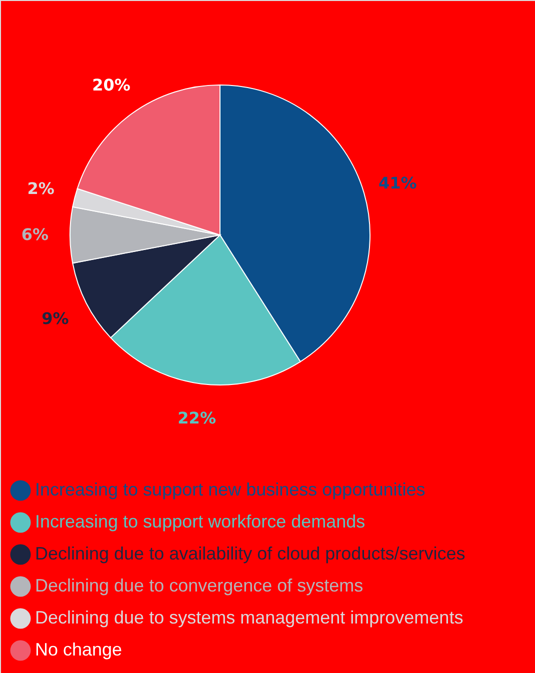  Describe the element at coordinates (199, 586) in the screenshot. I see `legend-label: Declining due to convergence of systems` at that location.